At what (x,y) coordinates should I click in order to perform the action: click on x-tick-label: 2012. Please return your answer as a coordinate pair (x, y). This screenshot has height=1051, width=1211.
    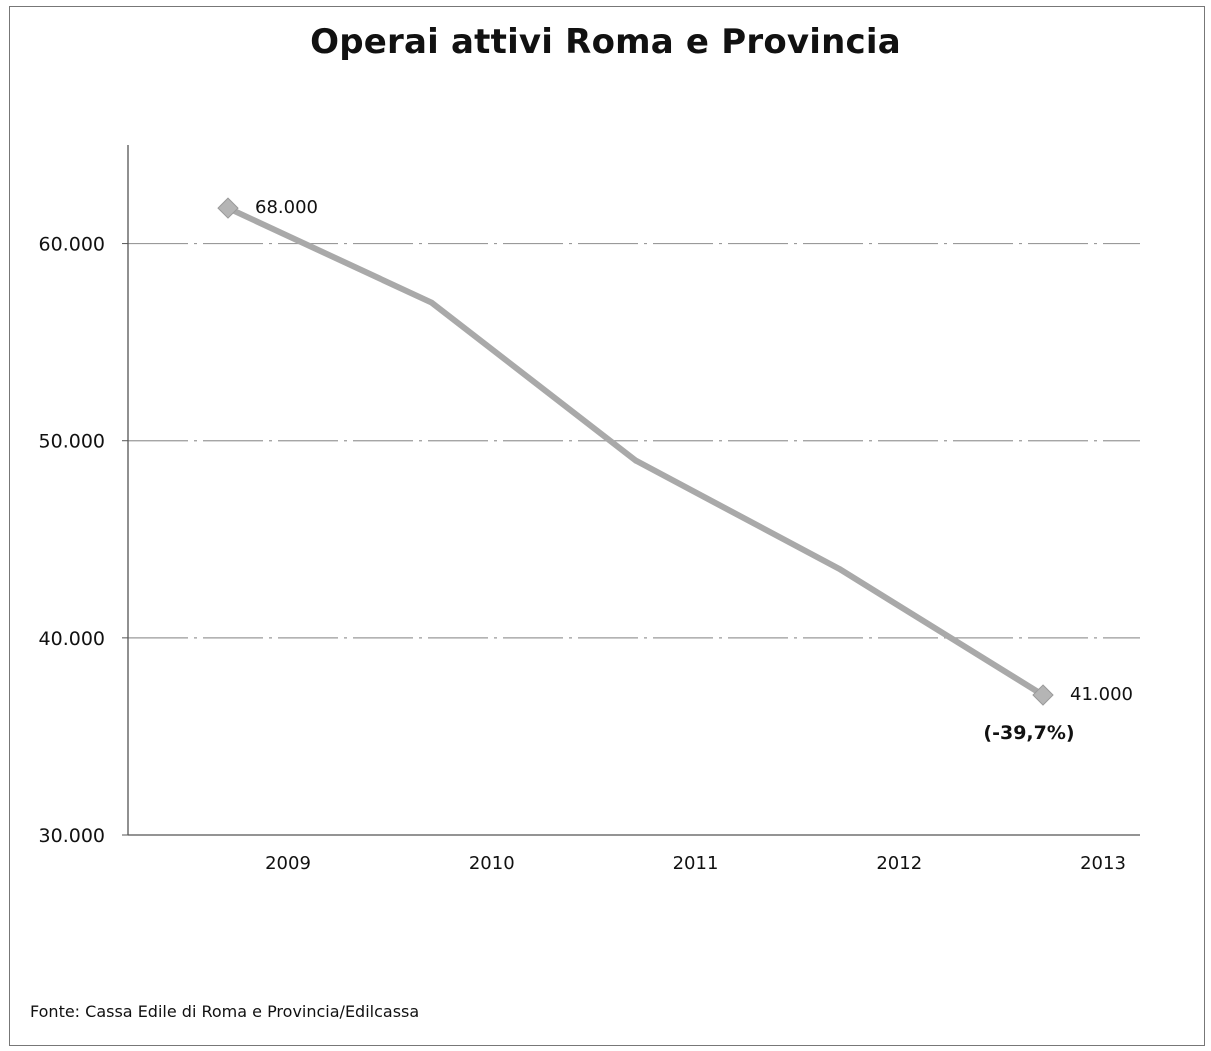
    Looking at the image, I should click on (899, 863).